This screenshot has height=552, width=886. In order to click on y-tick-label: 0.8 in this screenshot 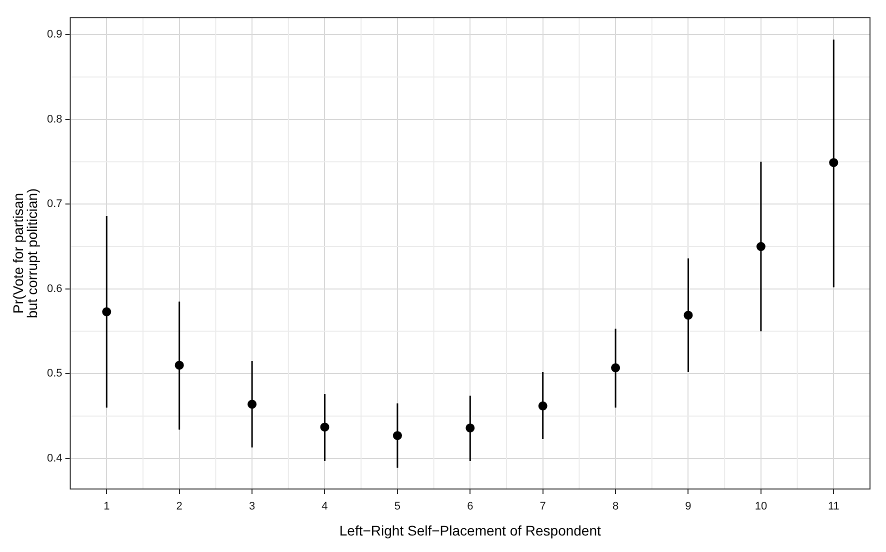, I will do `click(54, 119)`.